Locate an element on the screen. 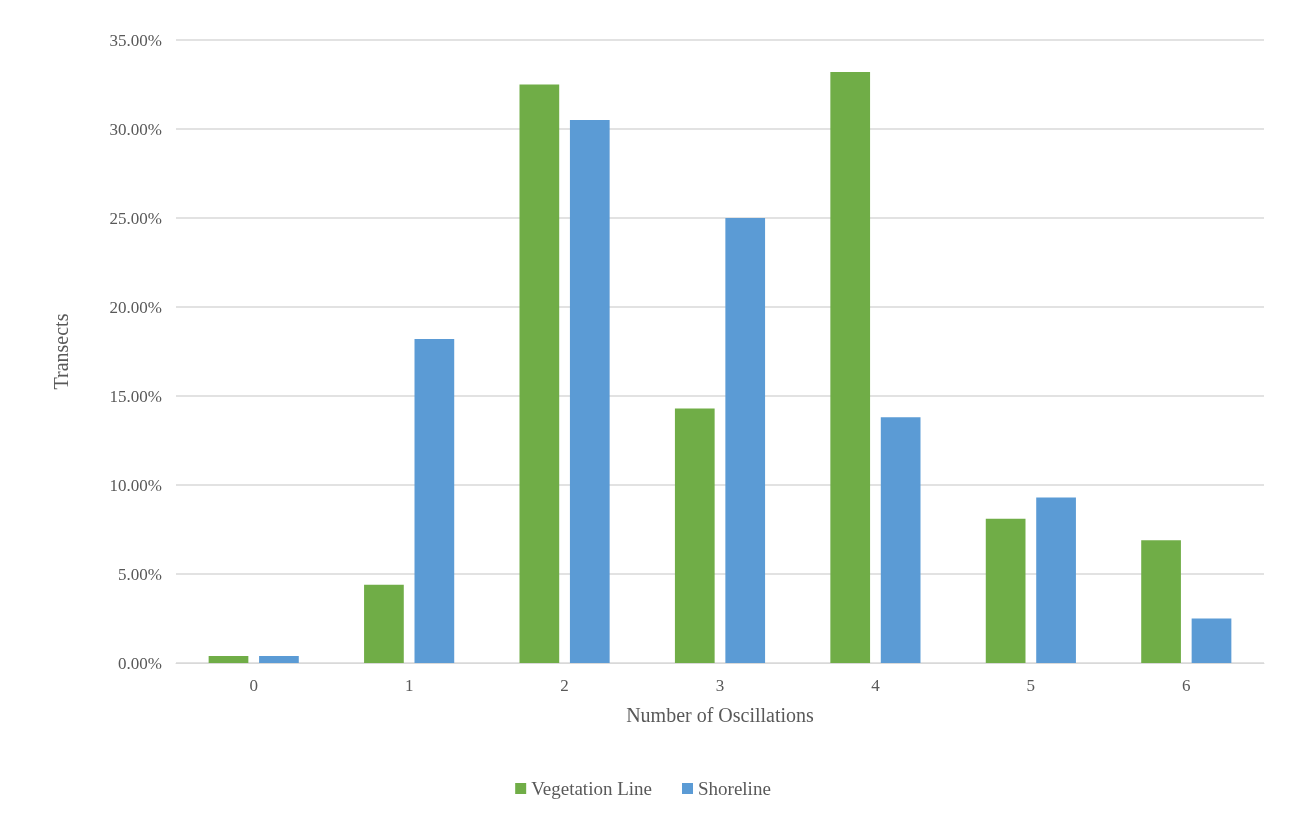 Image resolution: width=1289 pixels, height=828 pixels. x-tick-label: 5 is located at coordinates (1031, 685).